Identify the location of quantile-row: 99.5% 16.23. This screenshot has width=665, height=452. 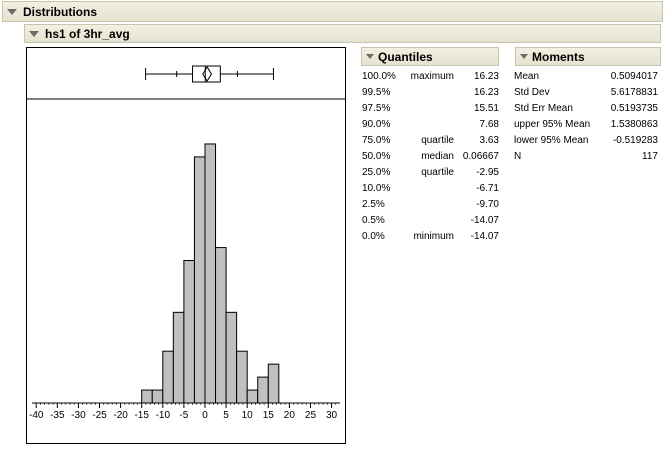
(430, 92).